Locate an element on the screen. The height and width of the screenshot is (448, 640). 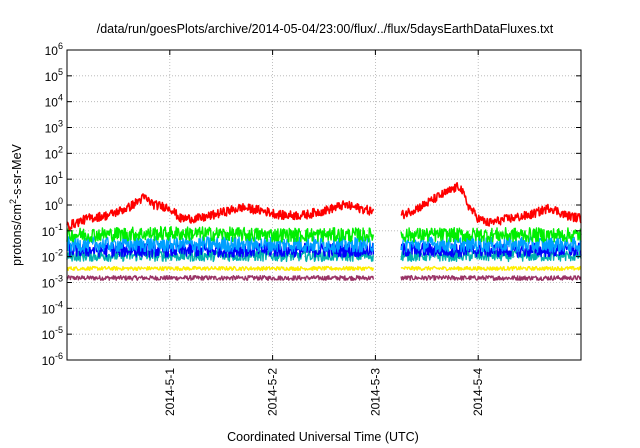
y-tick-label: 10⁶ is located at coordinates (54, 49).